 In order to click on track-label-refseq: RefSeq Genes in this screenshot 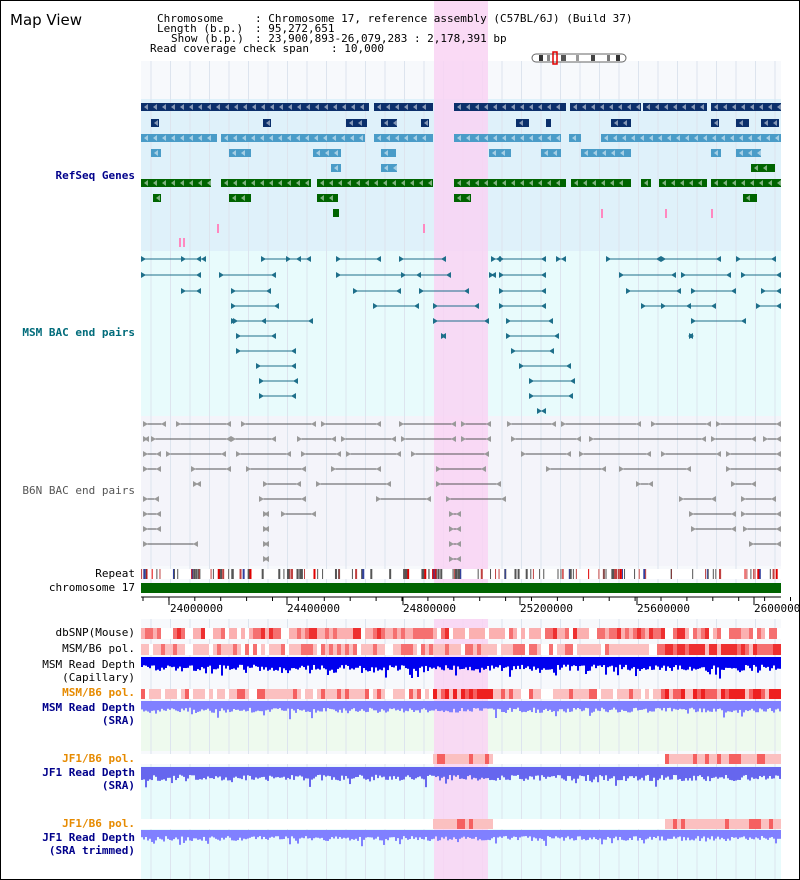, I will do `click(95, 175)`.